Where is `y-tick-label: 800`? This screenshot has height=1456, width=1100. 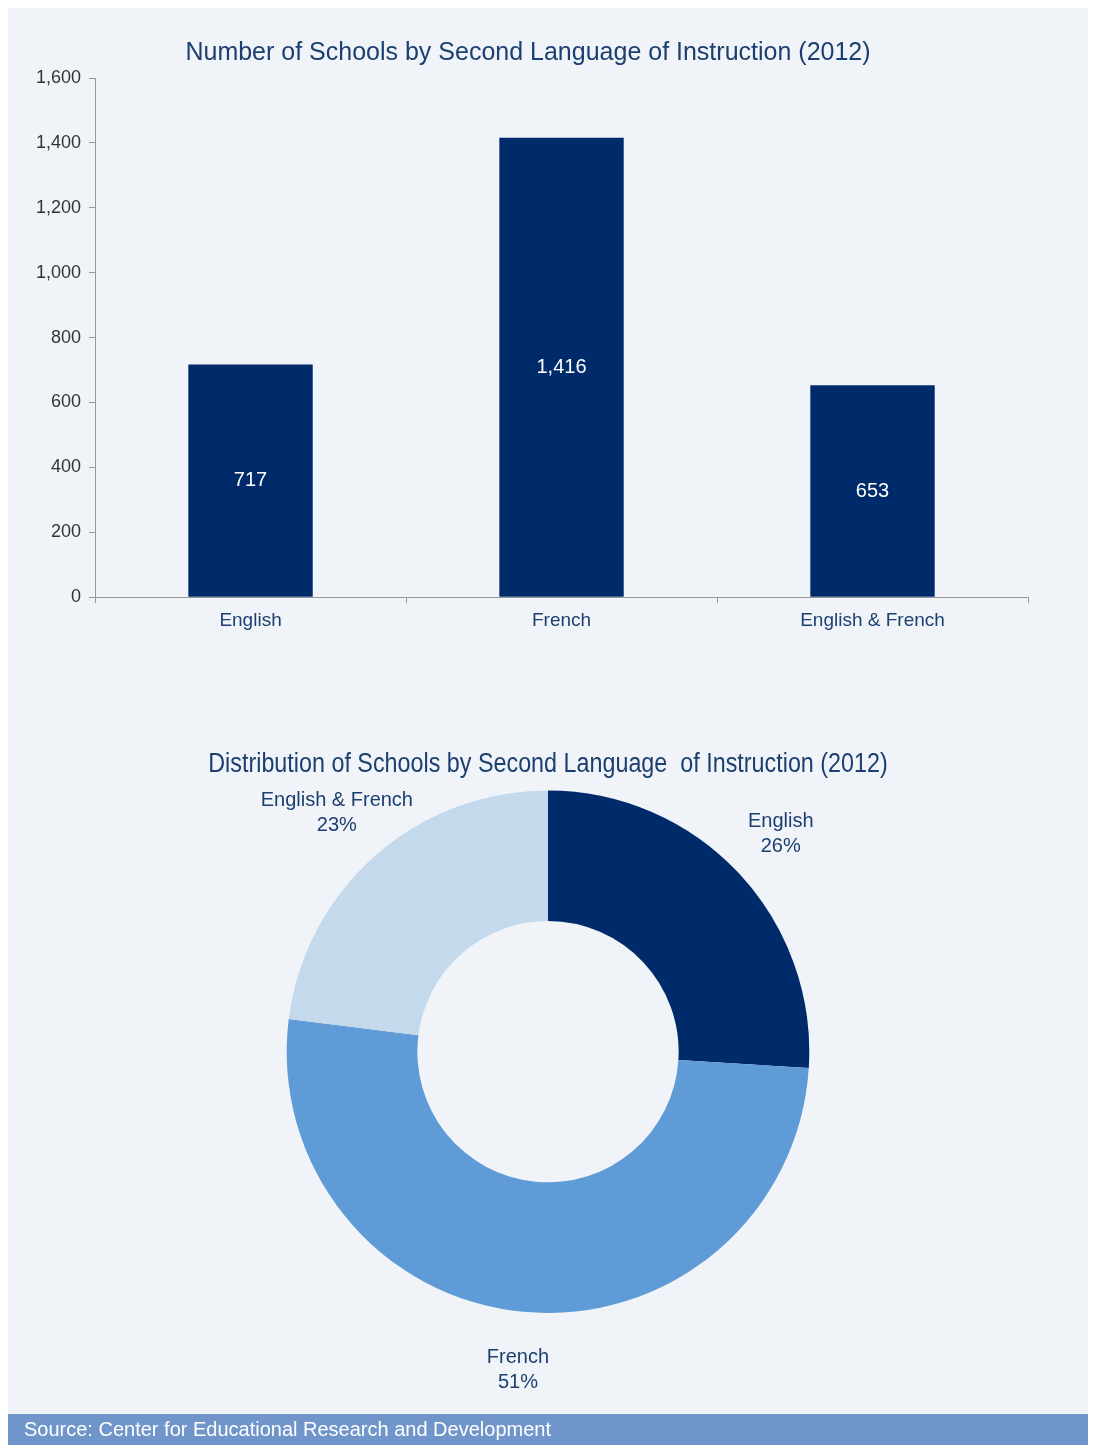
y-tick-label: 800 is located at coordinates (66, 336).